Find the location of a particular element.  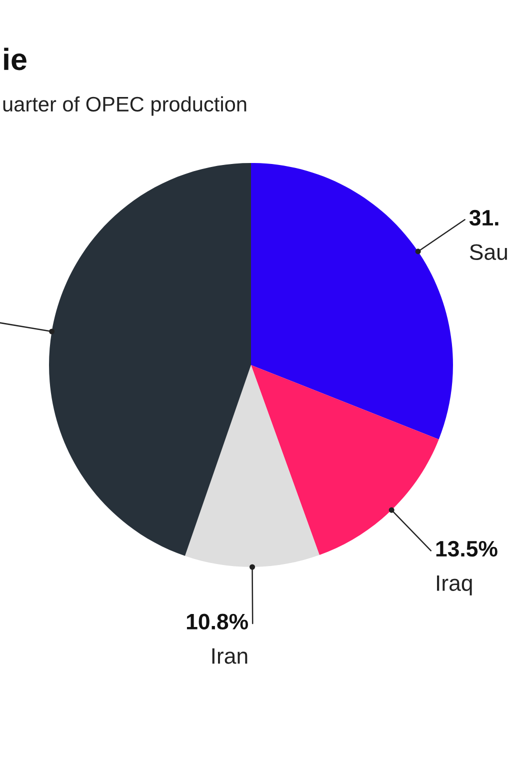

chart-title: ie is located at coordinates (15, 59).